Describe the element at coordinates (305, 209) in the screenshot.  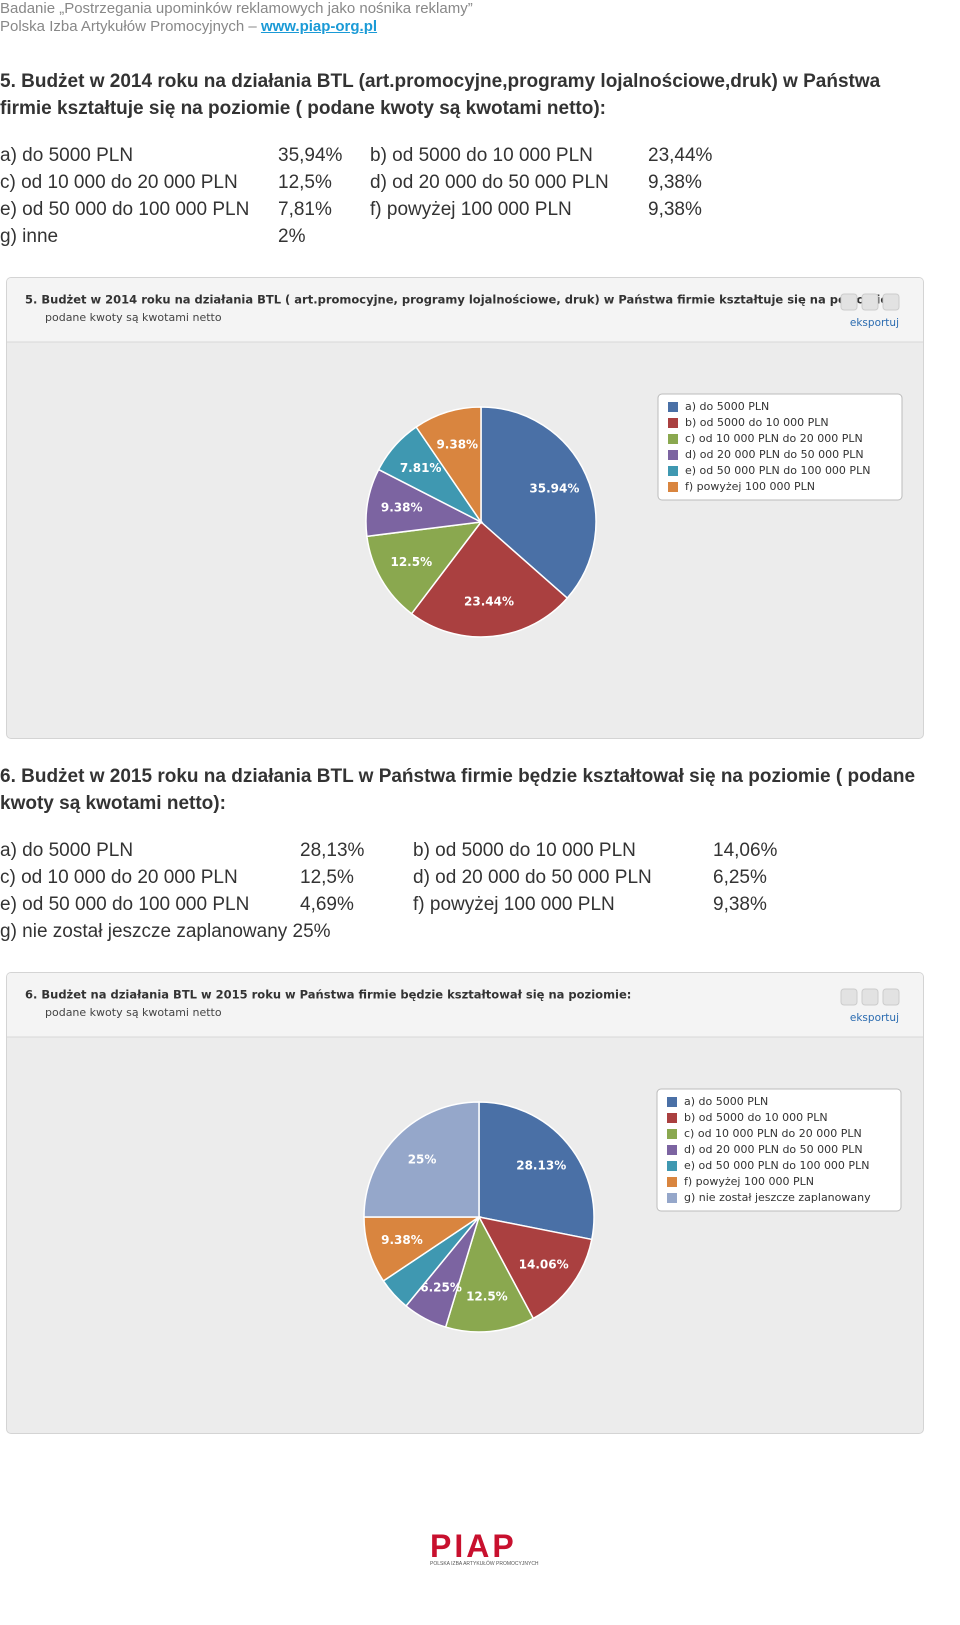
I see `answer-cell: 7,81%` at that location.